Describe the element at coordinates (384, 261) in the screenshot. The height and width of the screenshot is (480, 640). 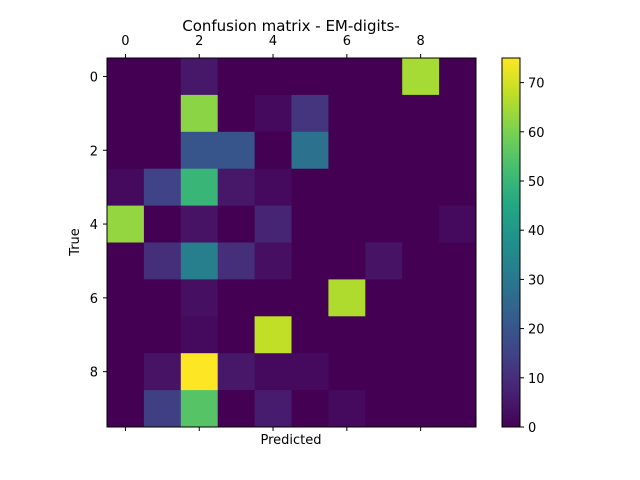
I see `heatmap-cell-r5-c7` at that location.